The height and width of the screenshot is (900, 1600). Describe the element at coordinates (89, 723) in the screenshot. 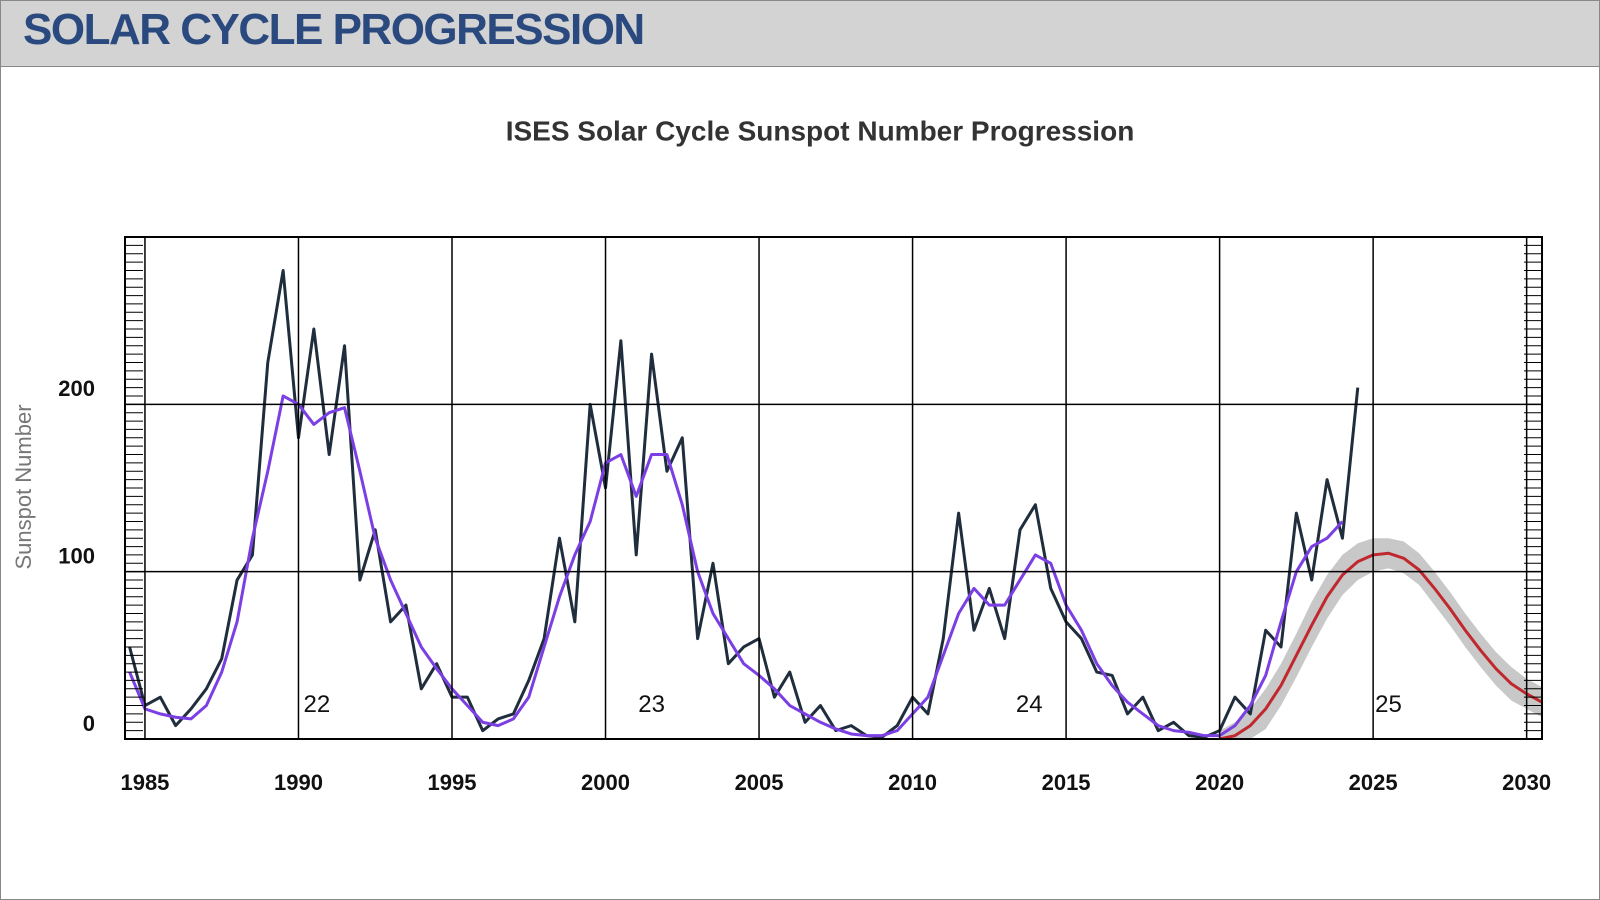

I see `y-tick-label: 0` at that location.